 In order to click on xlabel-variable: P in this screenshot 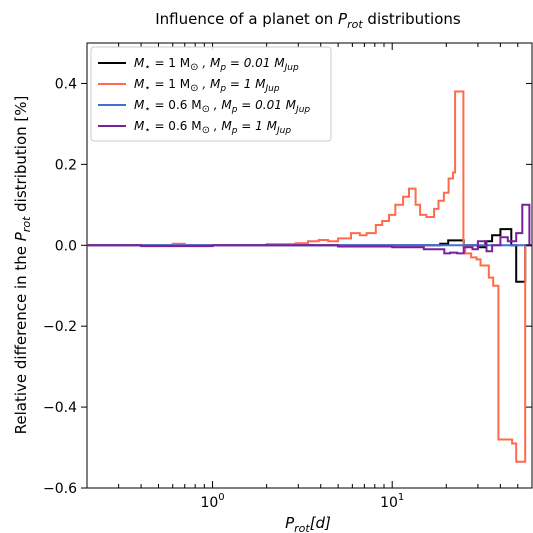, I will do `click(290, 523)`.